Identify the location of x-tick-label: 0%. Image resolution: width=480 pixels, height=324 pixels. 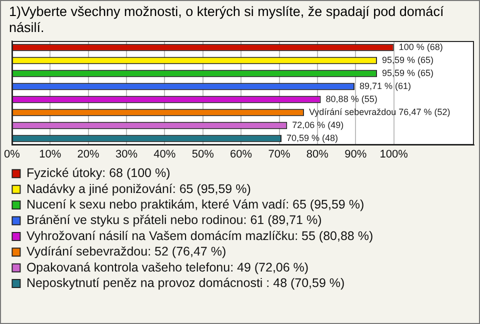
(12, 154).